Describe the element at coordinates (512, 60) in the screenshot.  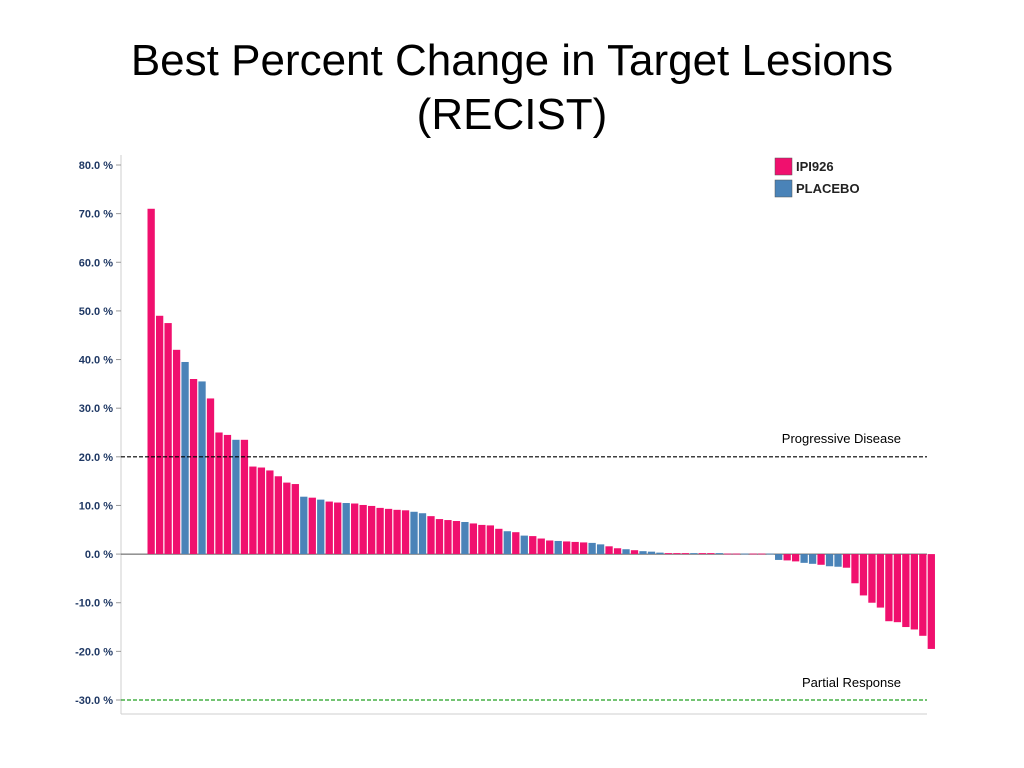
I see `title-line-1: Best Percent Change in Target Lesions` at that location.